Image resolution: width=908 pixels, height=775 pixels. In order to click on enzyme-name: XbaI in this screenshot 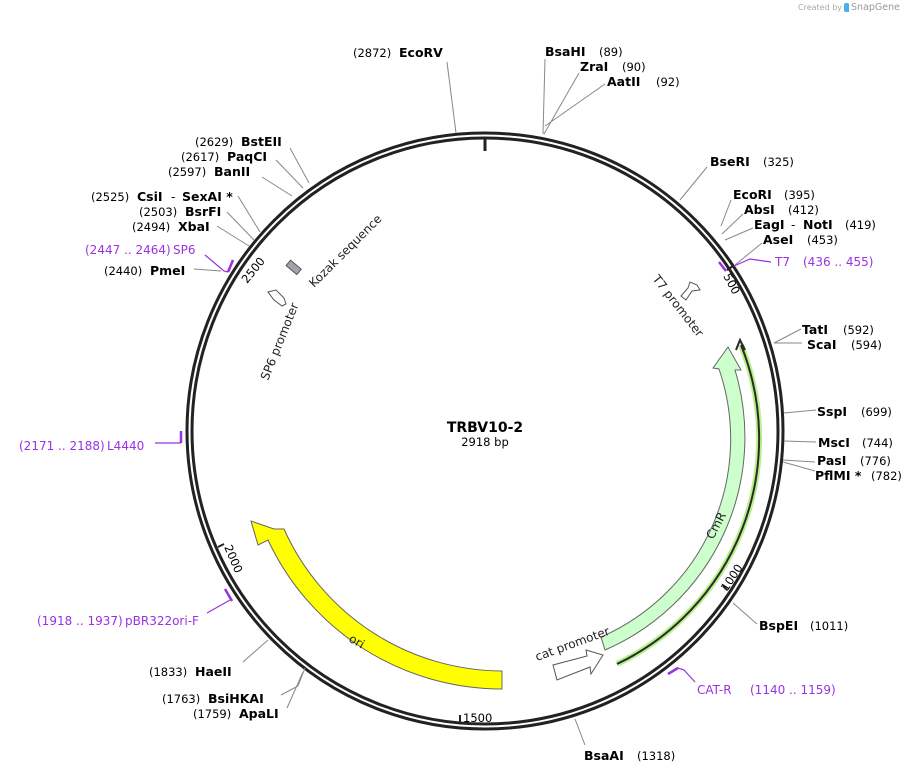, I will do `click(194, 226)`.